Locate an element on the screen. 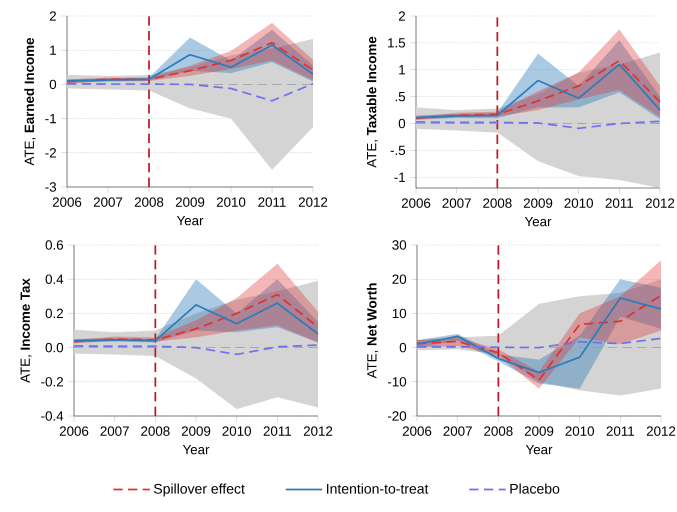 This screenshot has height=512, width=677. y-tick-label: 1.5 is located at coordinates (397, 43).